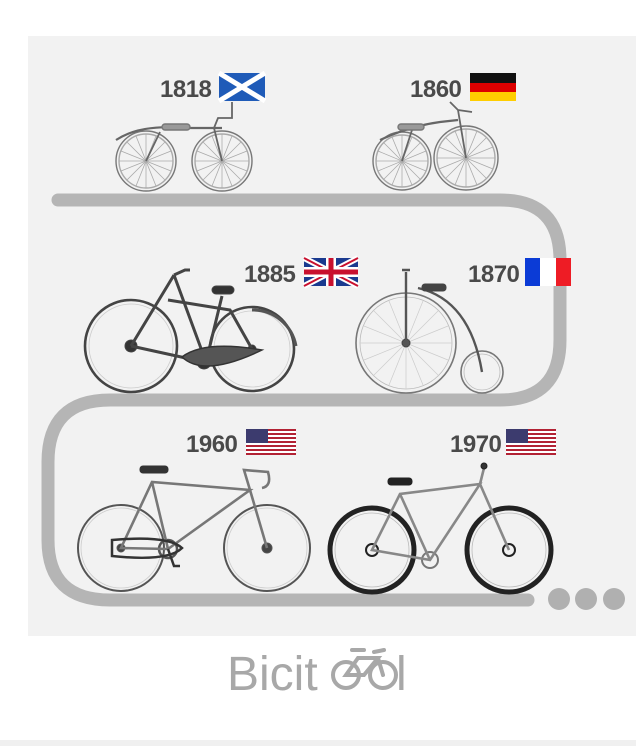  Describe the element at coordinates (429, 331) in the screenshot. I see `penny-farthing-bike-icon` at that location.